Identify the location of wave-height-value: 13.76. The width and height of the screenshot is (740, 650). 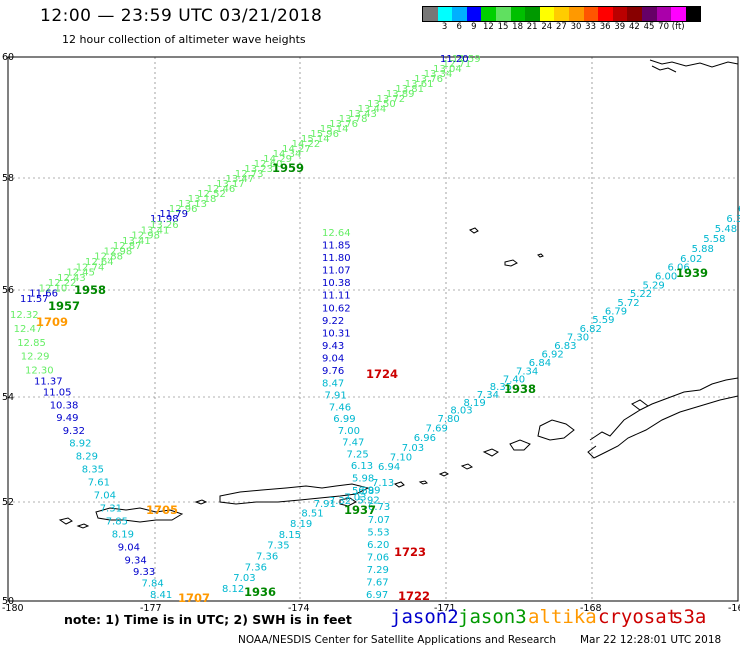
(428, 79).